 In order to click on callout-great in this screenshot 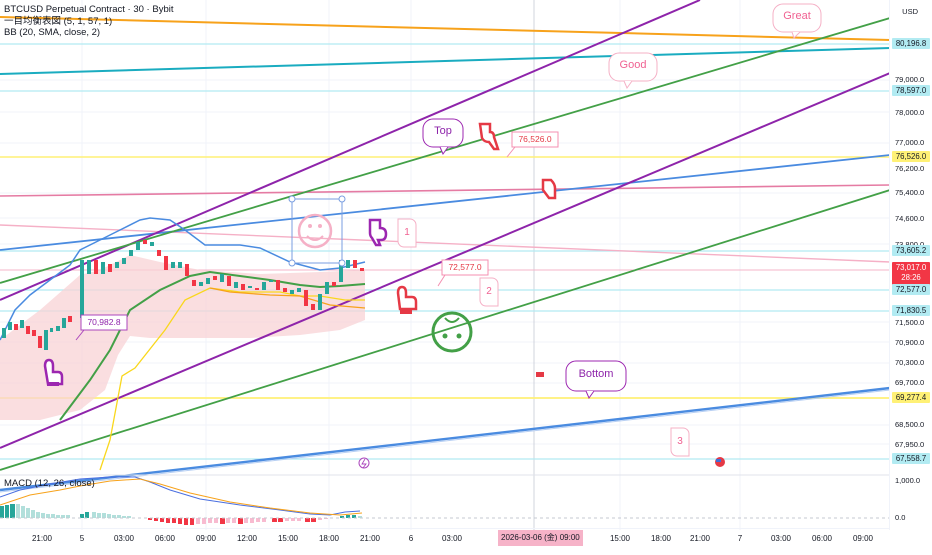, I will do `click(797, 21)`.